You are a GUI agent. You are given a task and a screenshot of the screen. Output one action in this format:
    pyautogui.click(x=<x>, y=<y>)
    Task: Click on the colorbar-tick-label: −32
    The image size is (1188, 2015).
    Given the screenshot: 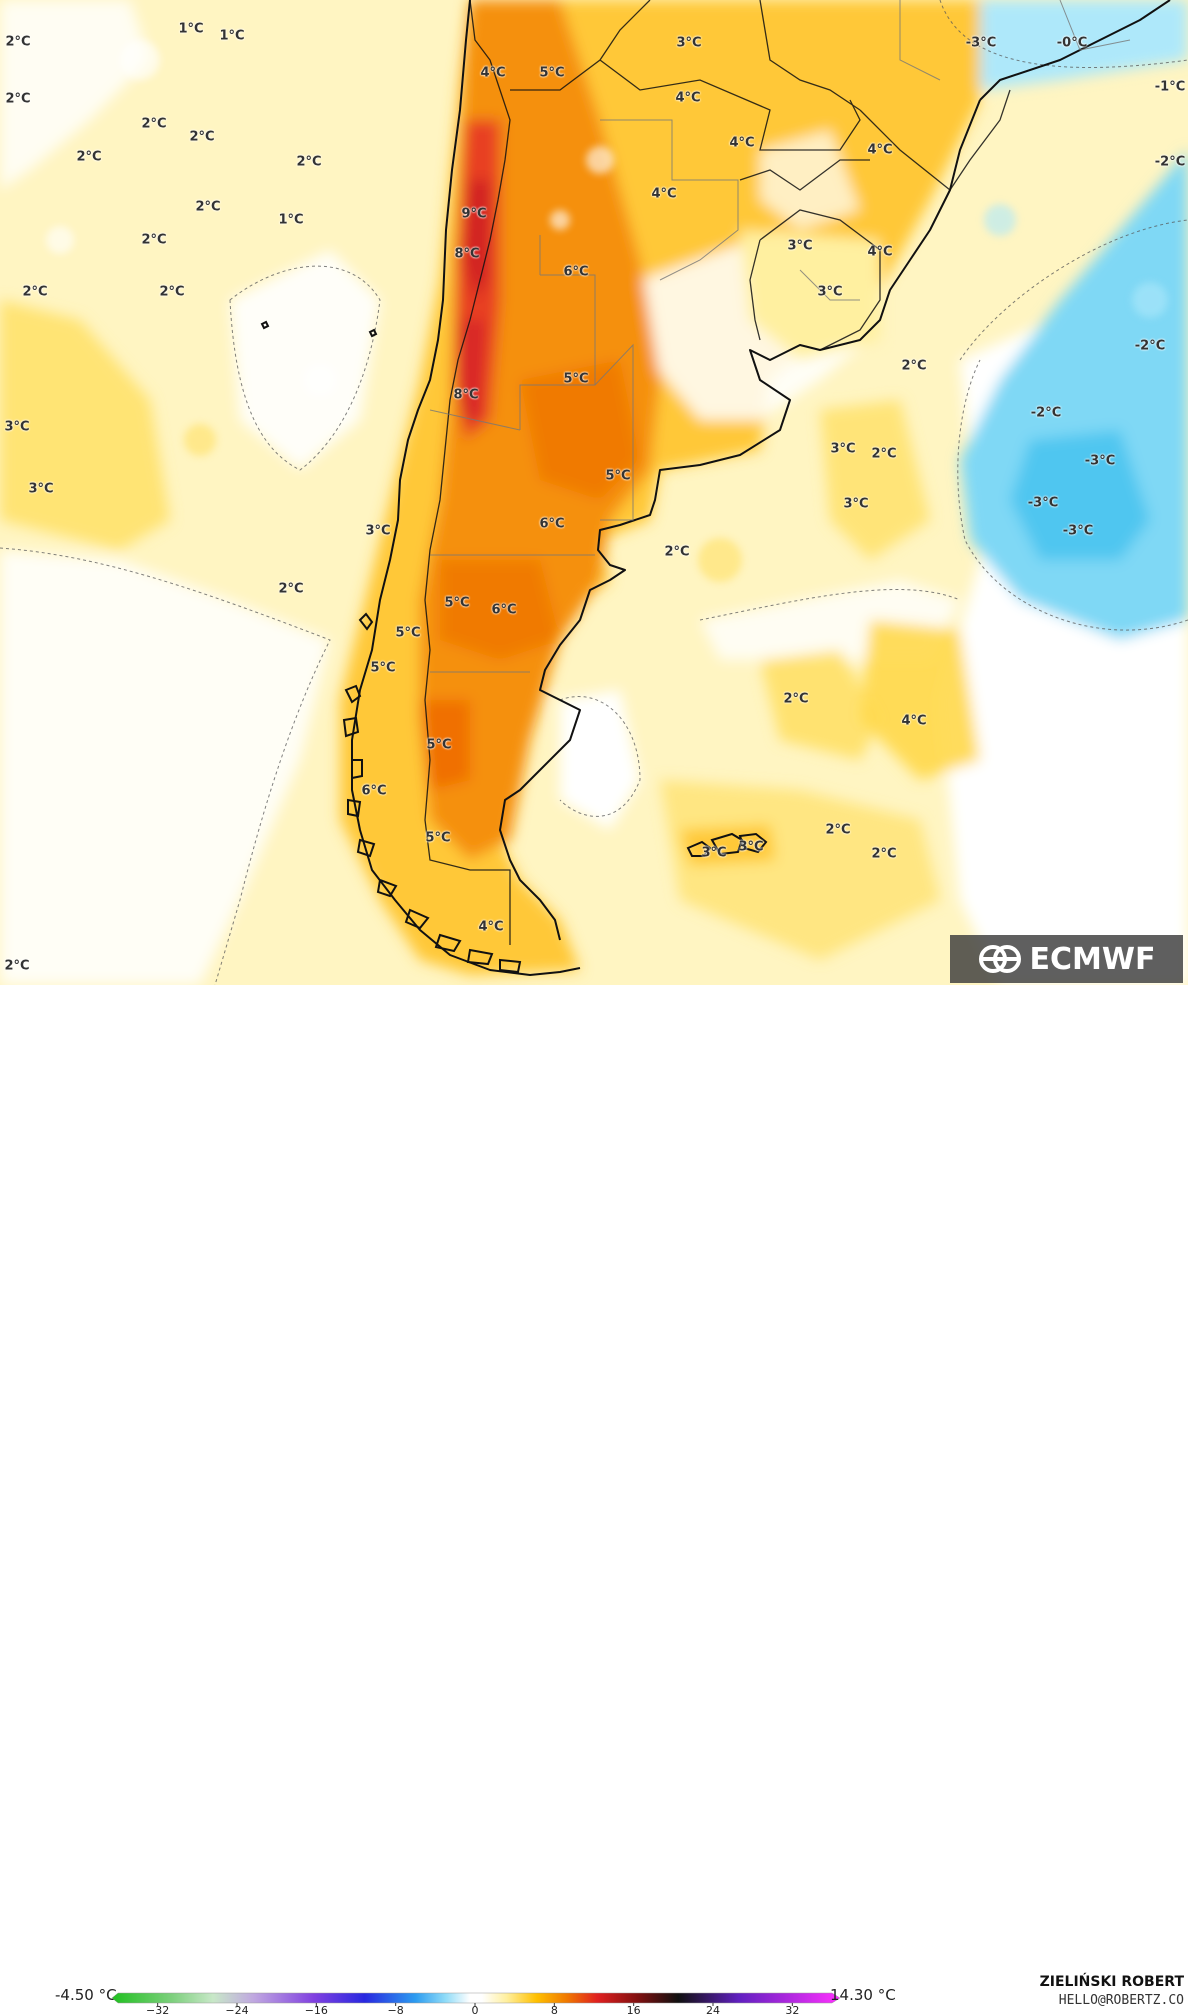 What is the action you would take?
    pyautogui.click(x=157, y=2009)
    